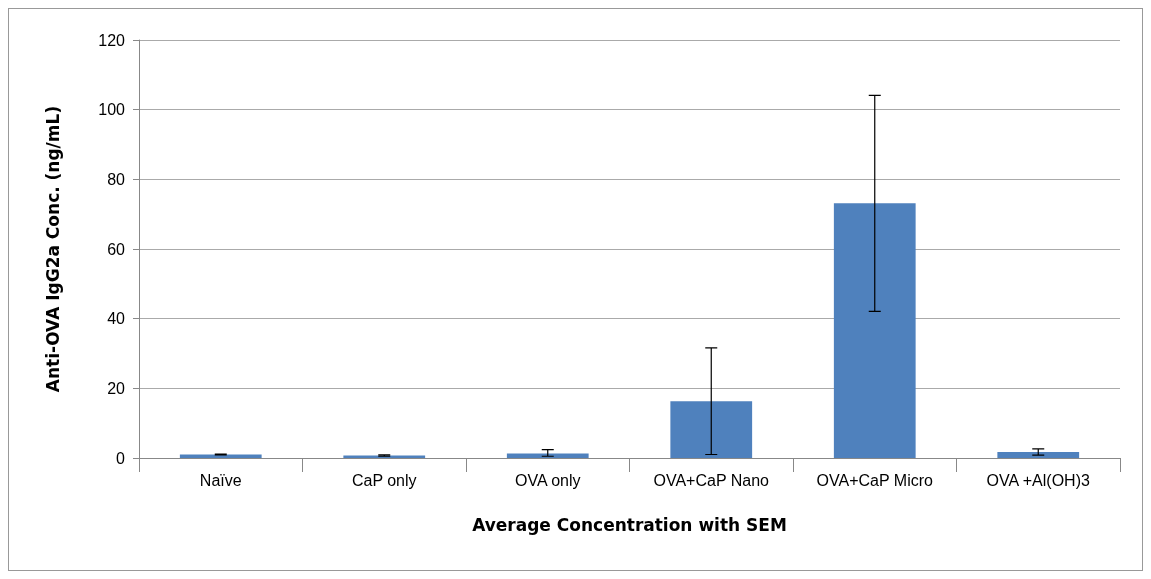  What do you see at coordinates (112, 40) in the screenshot?
I see `y-tick-label: 120` at bounding box center [112, 40].